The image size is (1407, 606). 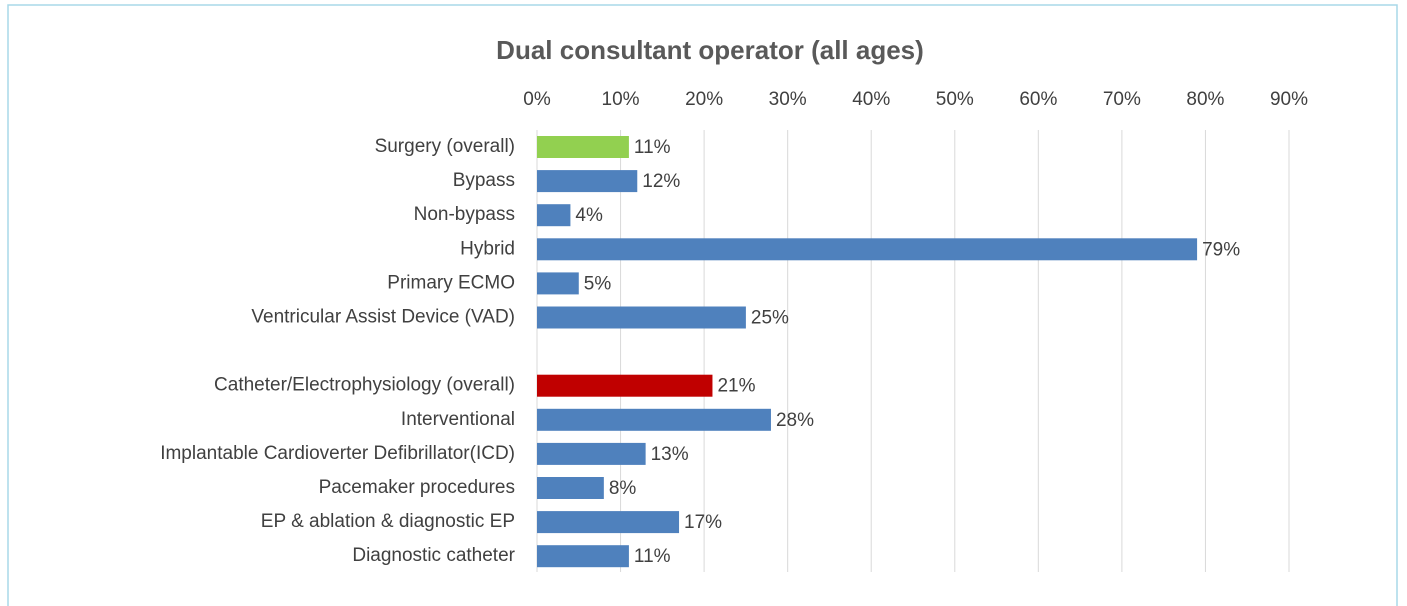 I want to click on data-label: 4%, so click(x=589, y=215).